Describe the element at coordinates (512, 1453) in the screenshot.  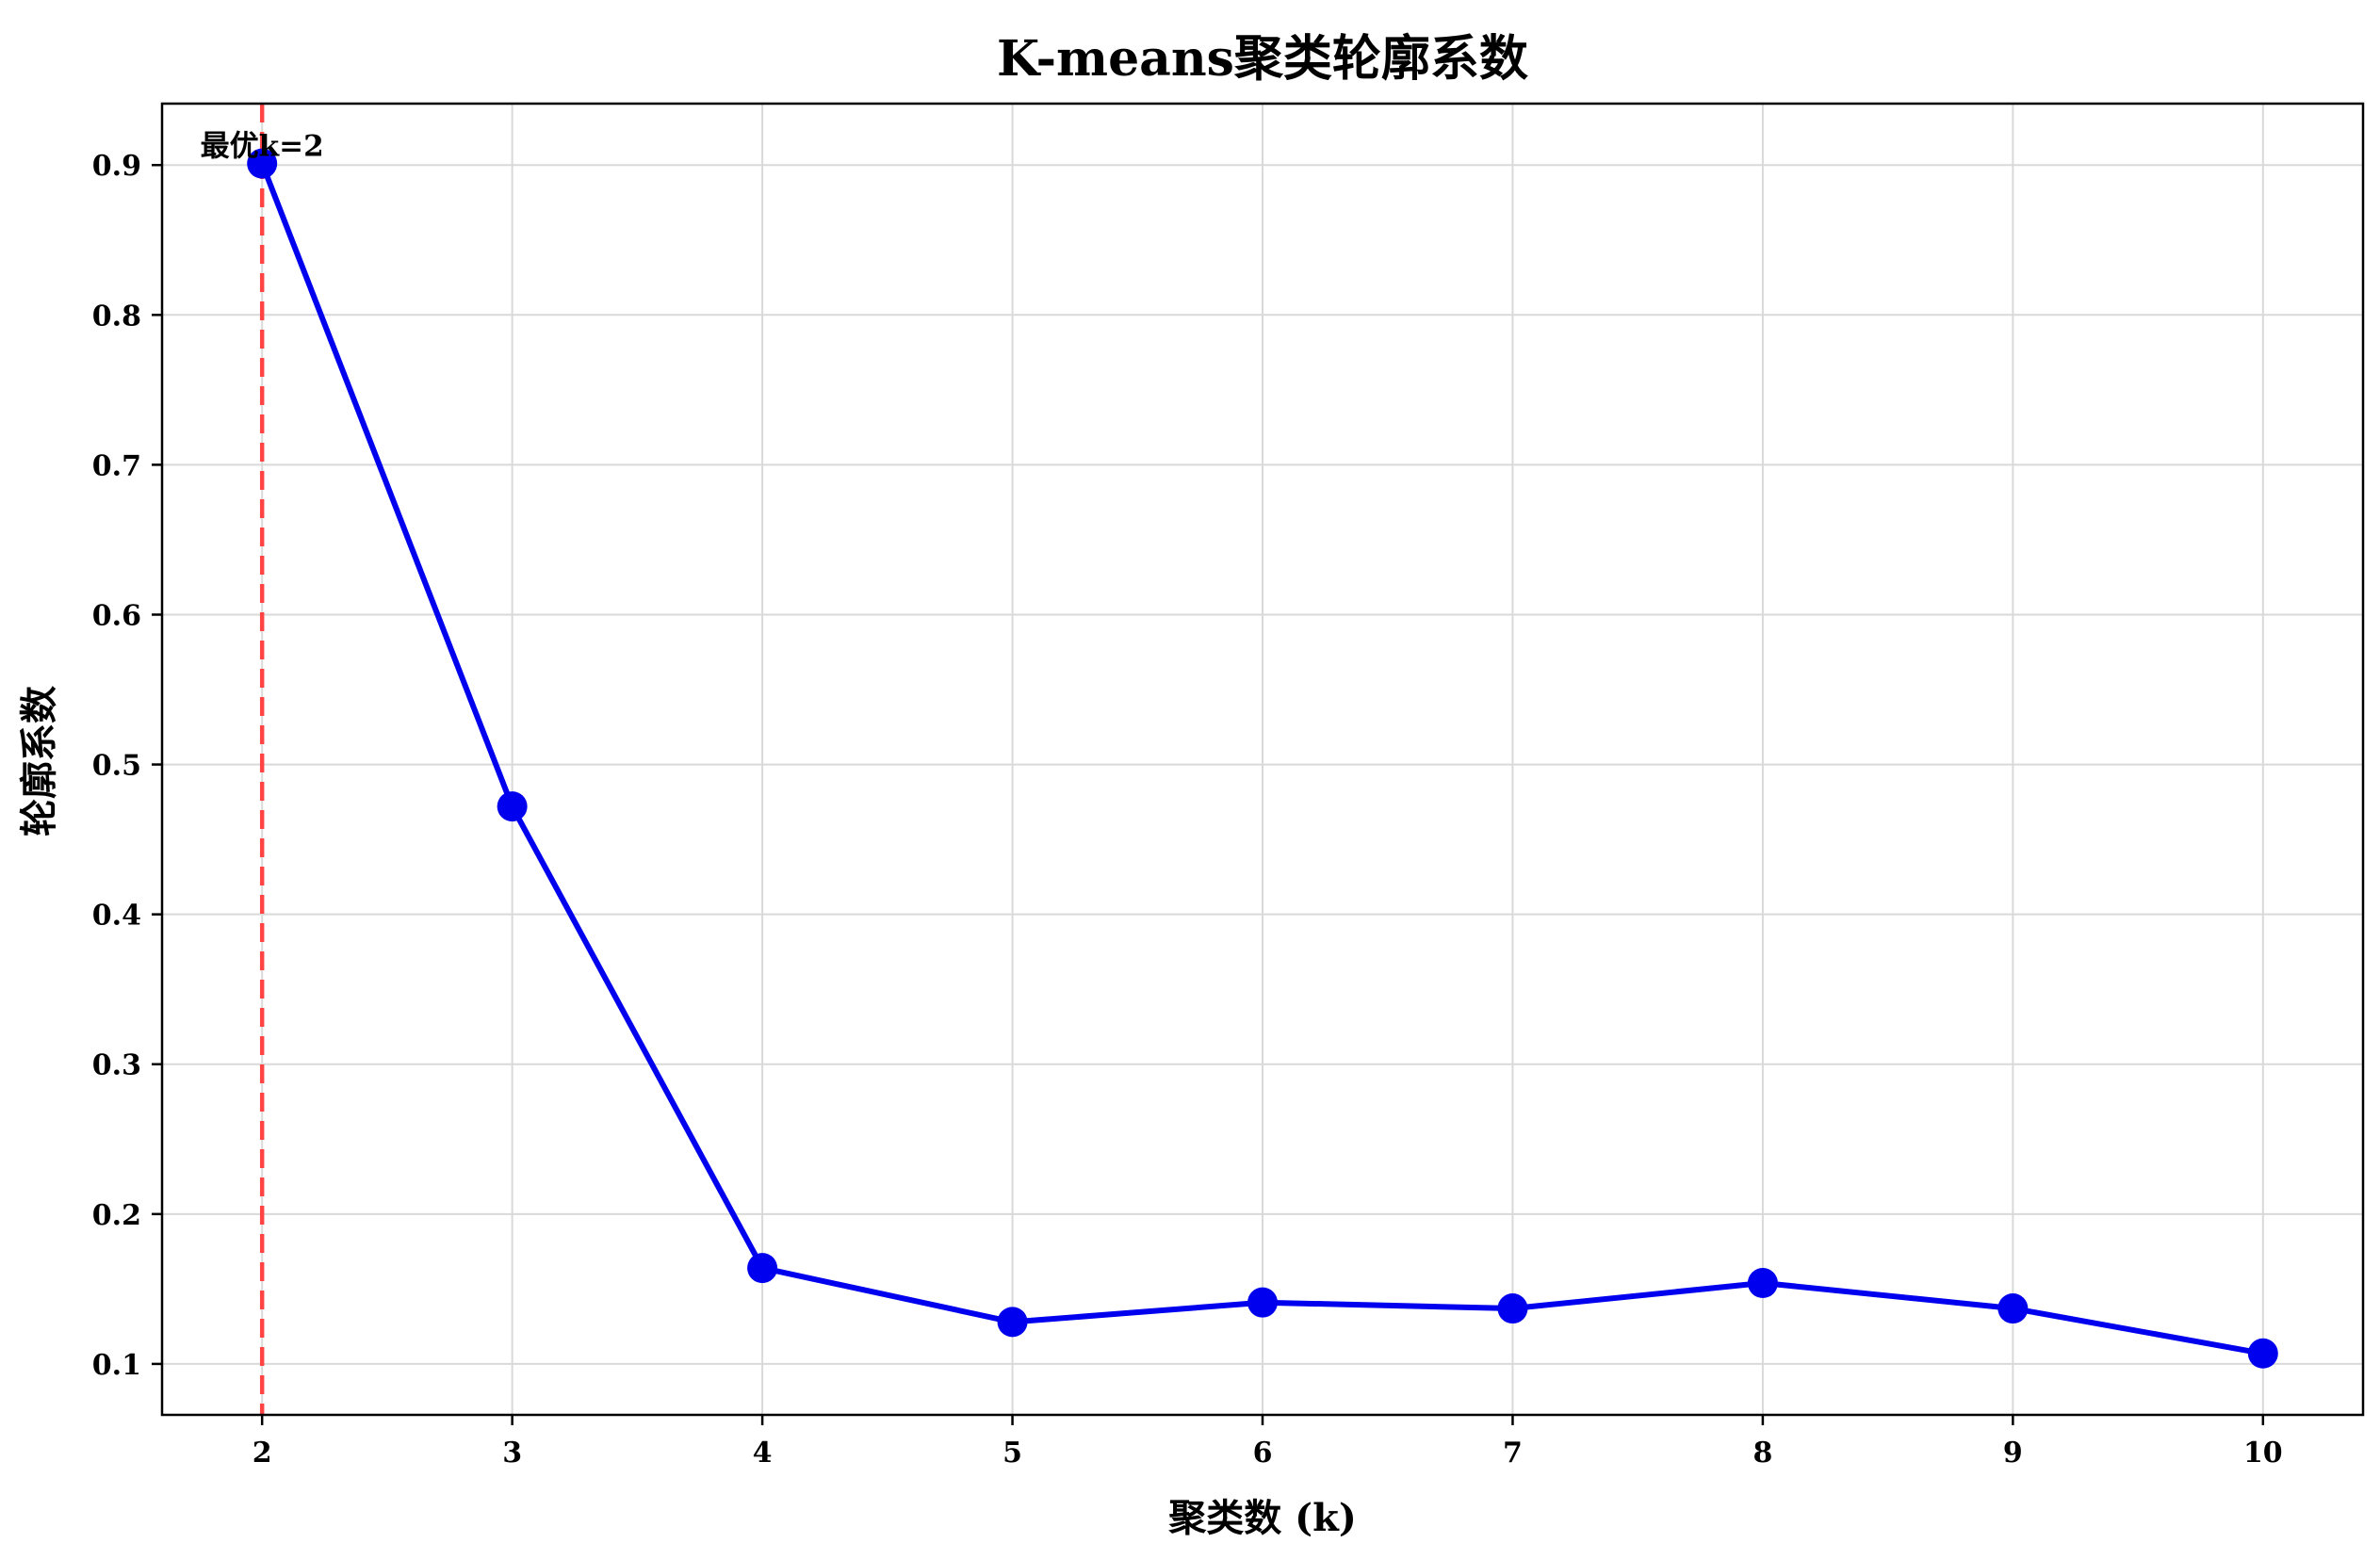
I see `x-tick-label-3: 3` at that location.